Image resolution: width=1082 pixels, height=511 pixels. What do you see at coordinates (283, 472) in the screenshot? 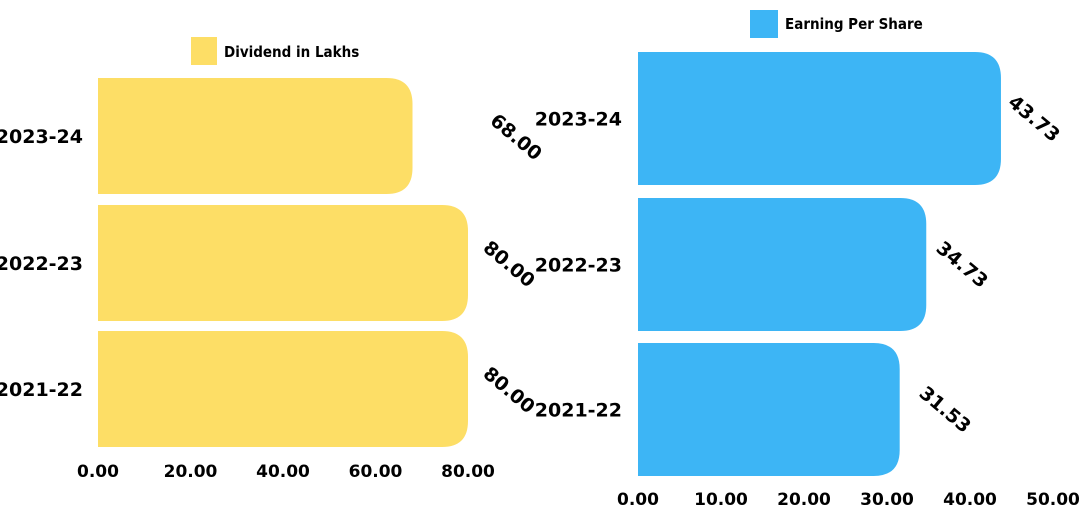
I see `dividend-x-tick-label: 40.00` at bounding box center [283, 472].